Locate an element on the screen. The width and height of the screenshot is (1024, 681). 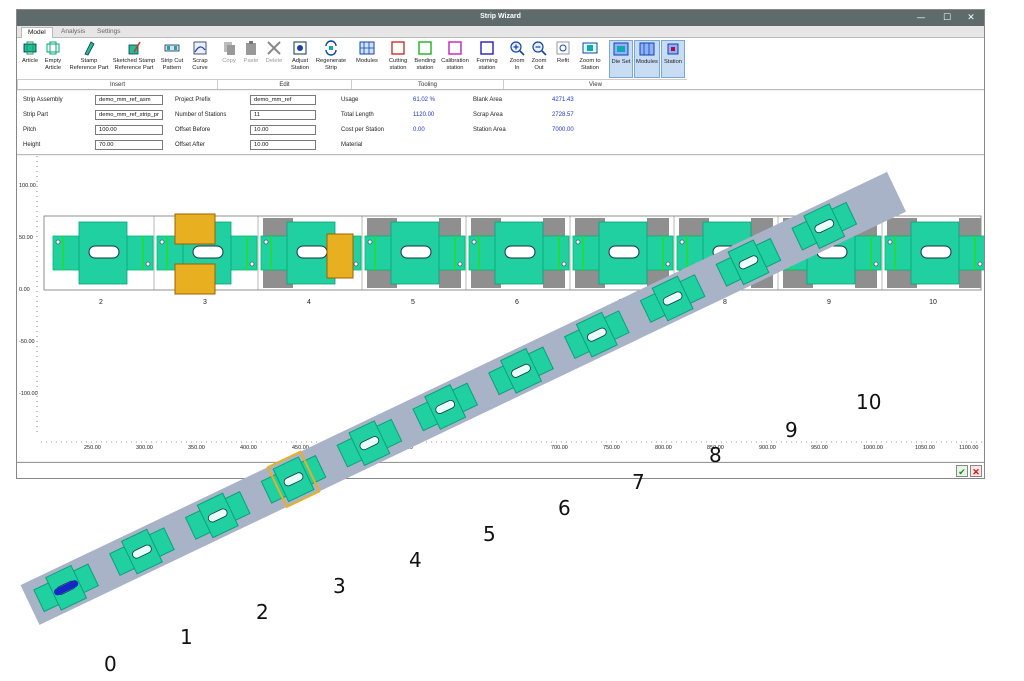
command-bar: ✔ ✕ is located at coordinates (500, 470).